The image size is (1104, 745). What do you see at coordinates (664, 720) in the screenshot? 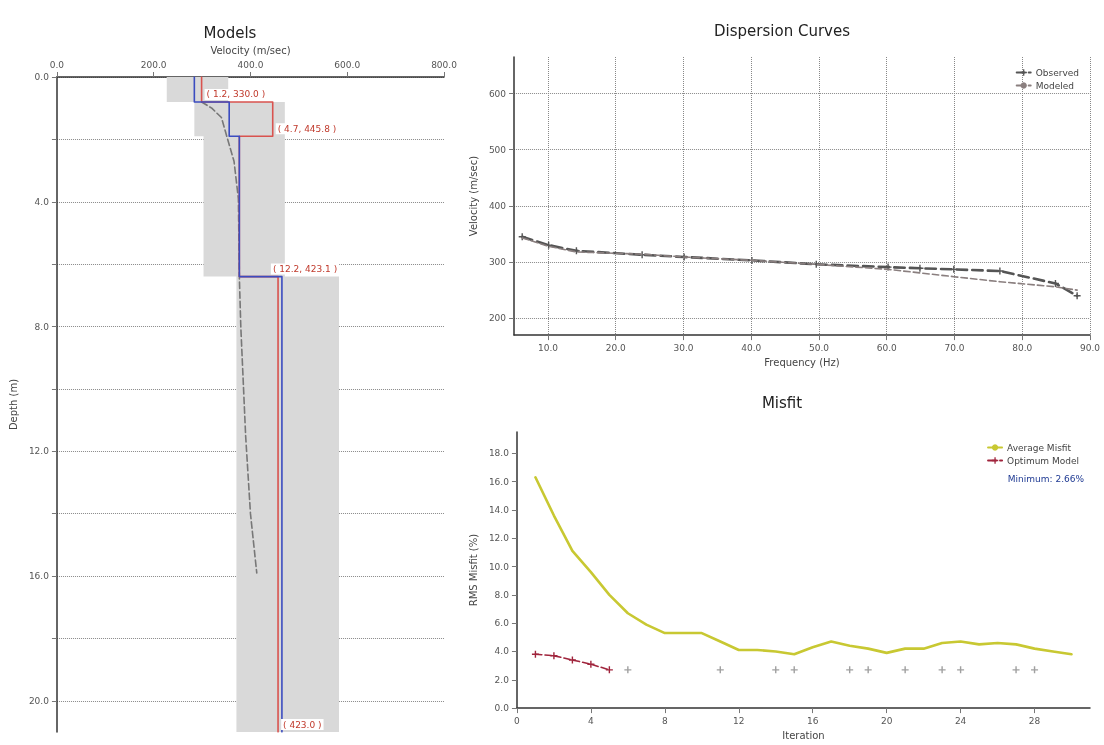
I see `x-tick-label: 8` at bounding box center [664, 720].